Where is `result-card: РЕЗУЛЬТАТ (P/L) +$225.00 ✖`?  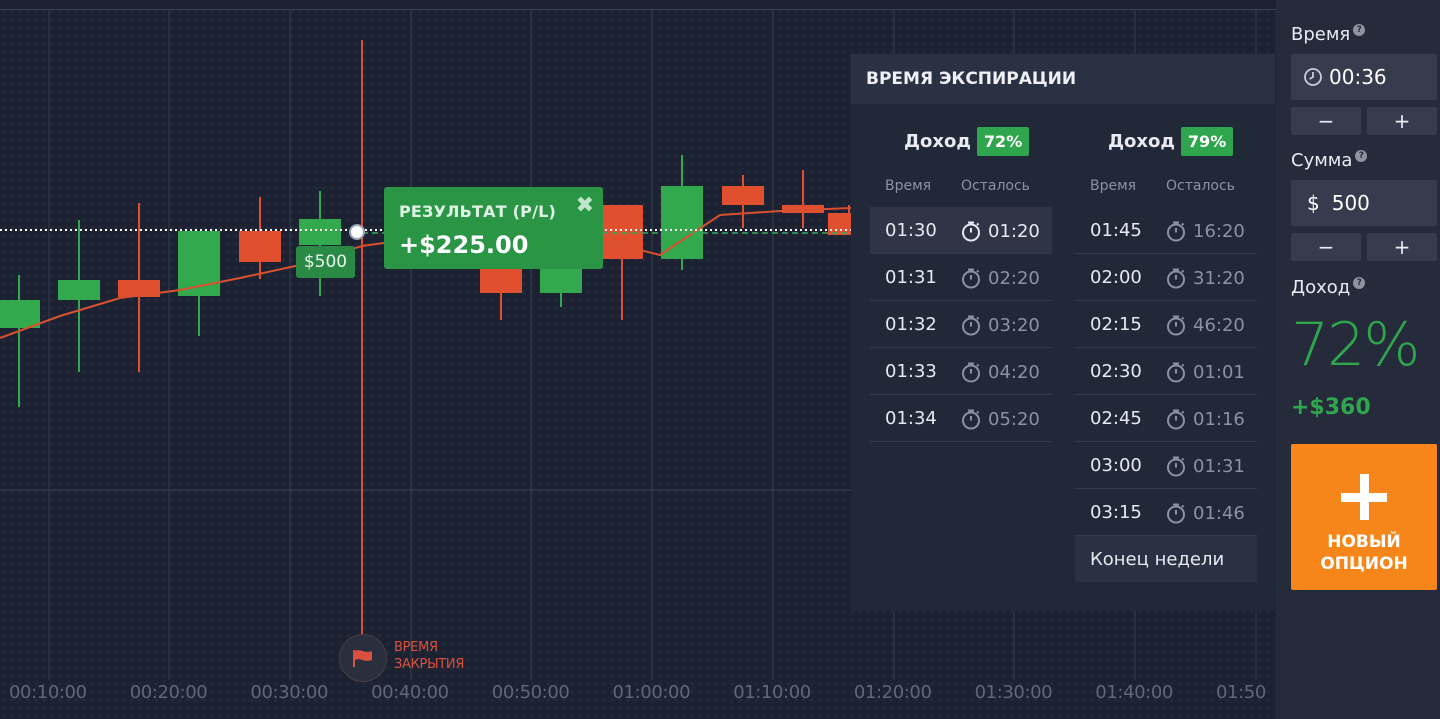
result-card: РЕЗУЛЬТАТ (P/L) +$225.00 ✖ is located at coordinates (493, 228).